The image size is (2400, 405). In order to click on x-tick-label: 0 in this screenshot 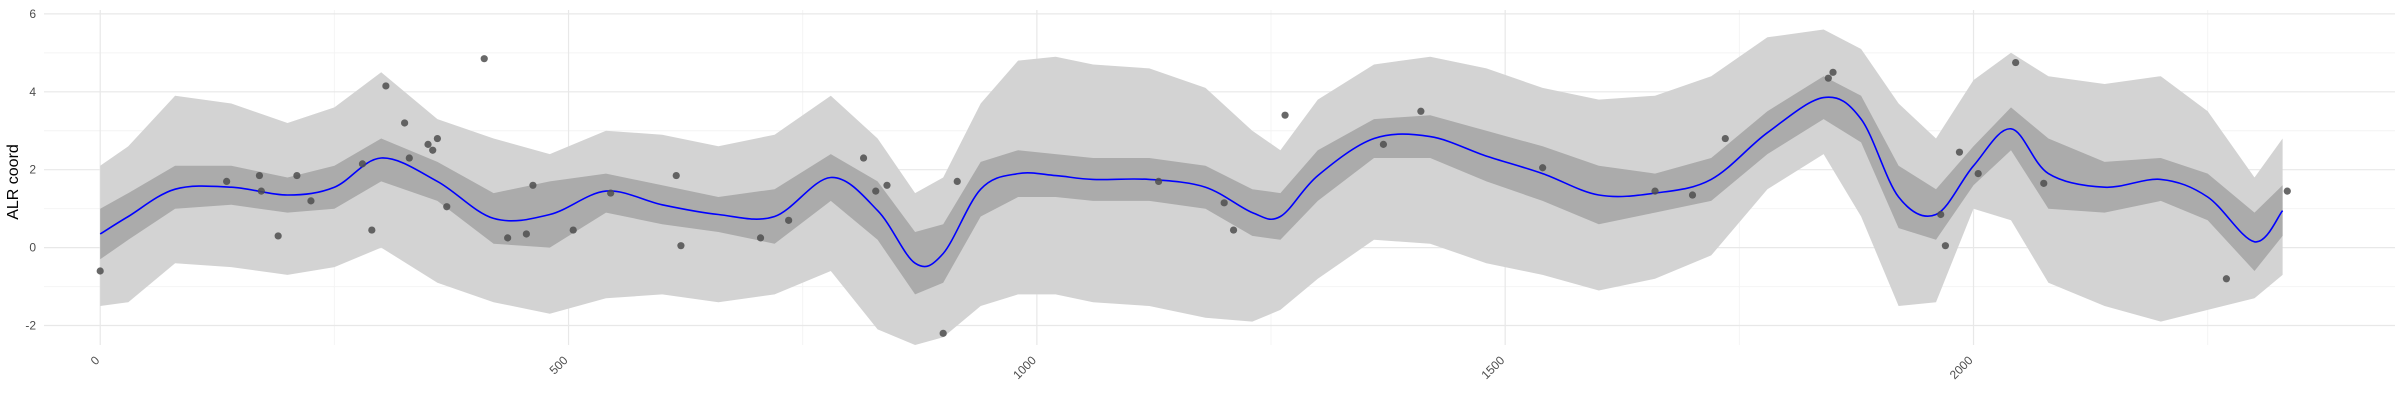, I will do `click(95, 360)`.